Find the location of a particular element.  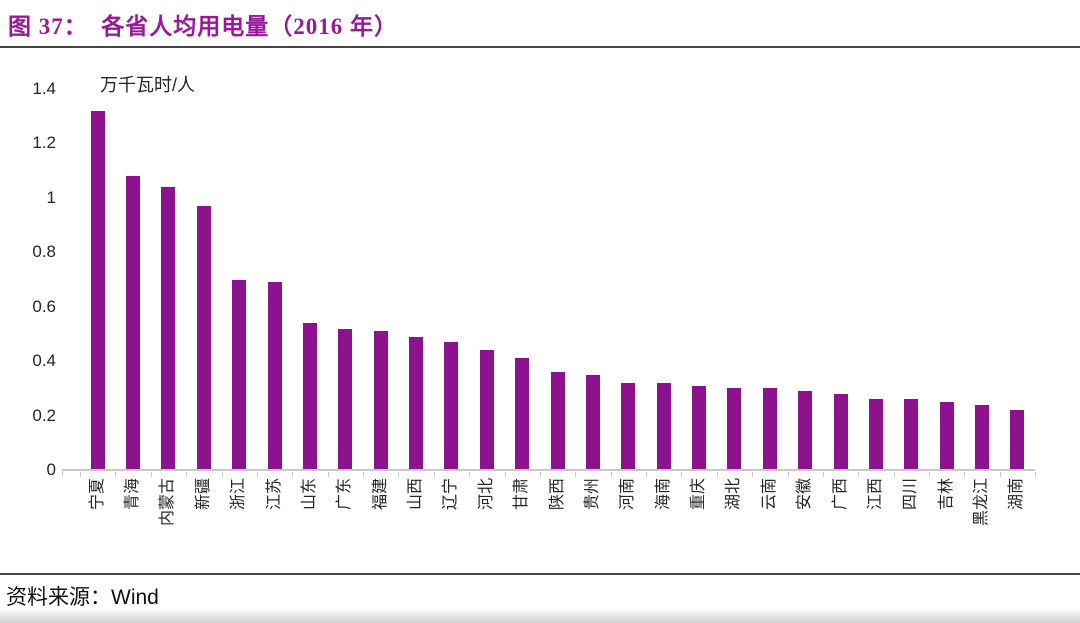

bar-column: 安徽 is located at coordinates (806, 299).